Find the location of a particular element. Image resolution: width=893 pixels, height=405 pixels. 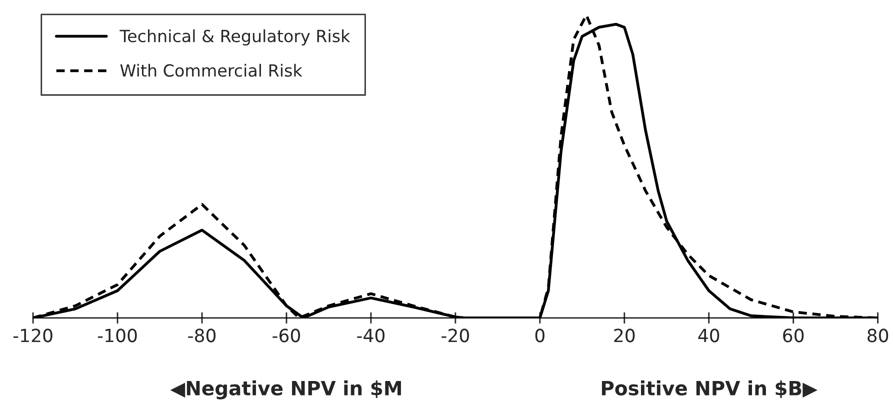

x-tick-label: -120 is located at coordinates (32, 335).